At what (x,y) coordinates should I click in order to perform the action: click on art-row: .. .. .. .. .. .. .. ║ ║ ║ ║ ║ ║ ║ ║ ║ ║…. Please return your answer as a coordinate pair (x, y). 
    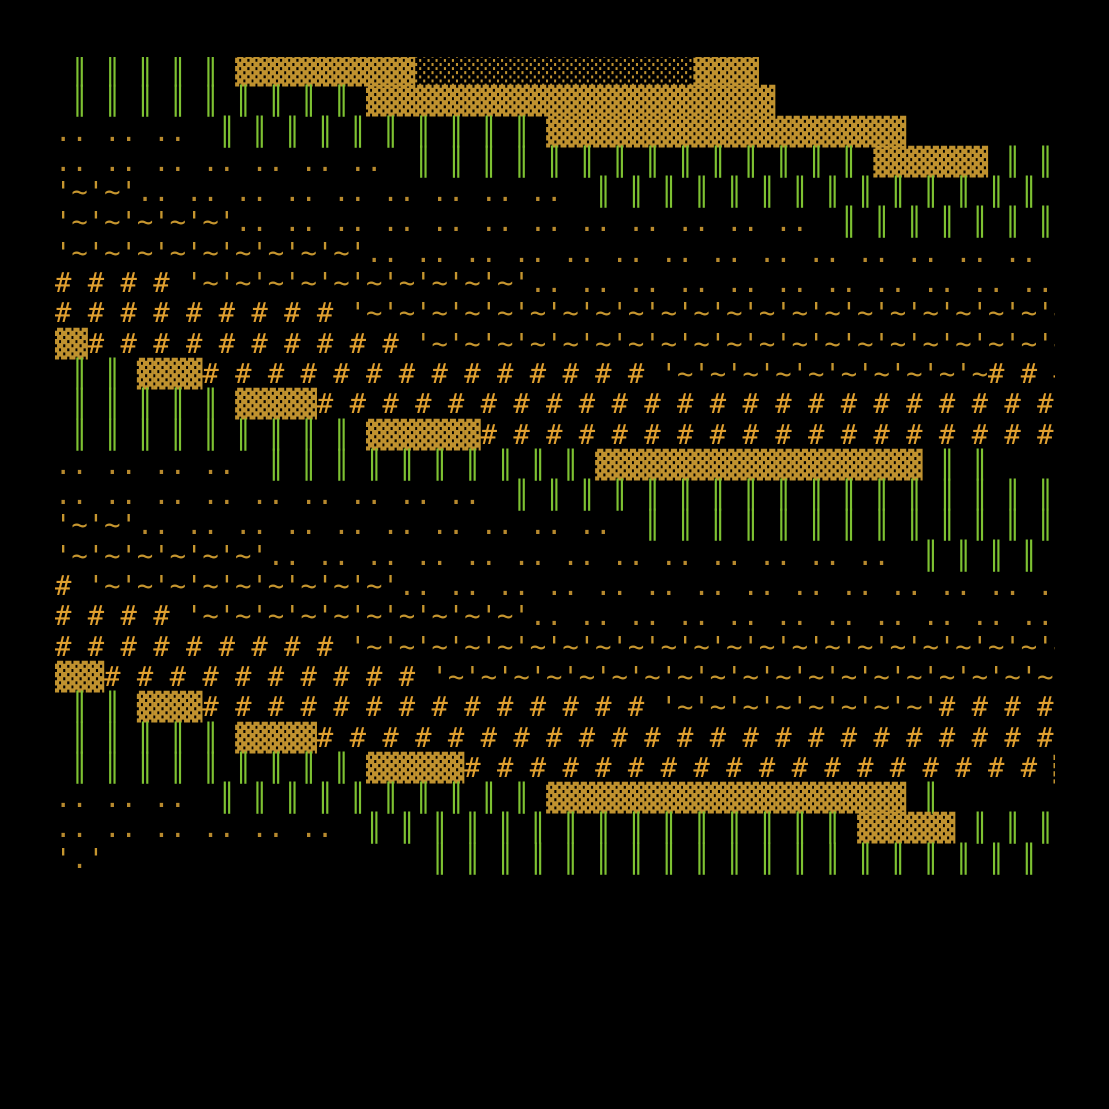
    Looking at the image, I should click on (555, 162).